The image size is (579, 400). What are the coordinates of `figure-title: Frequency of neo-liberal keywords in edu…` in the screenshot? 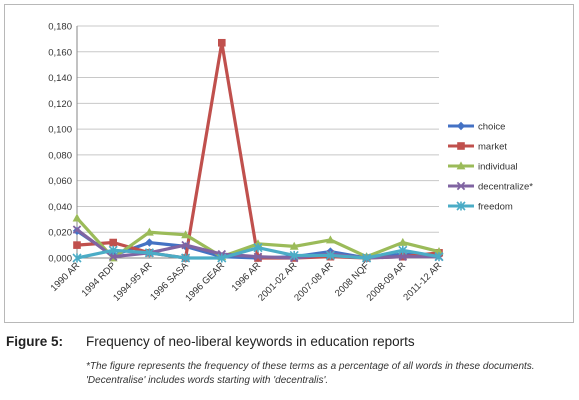 It's located at (250, 341).